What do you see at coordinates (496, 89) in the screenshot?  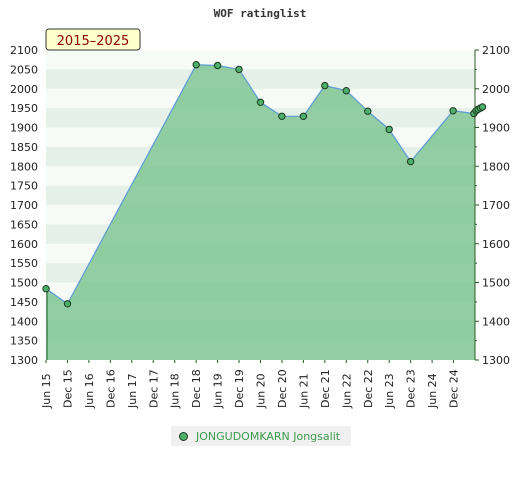 I see `y-tick-label-right: 2000` at bounding box center [496, 89].